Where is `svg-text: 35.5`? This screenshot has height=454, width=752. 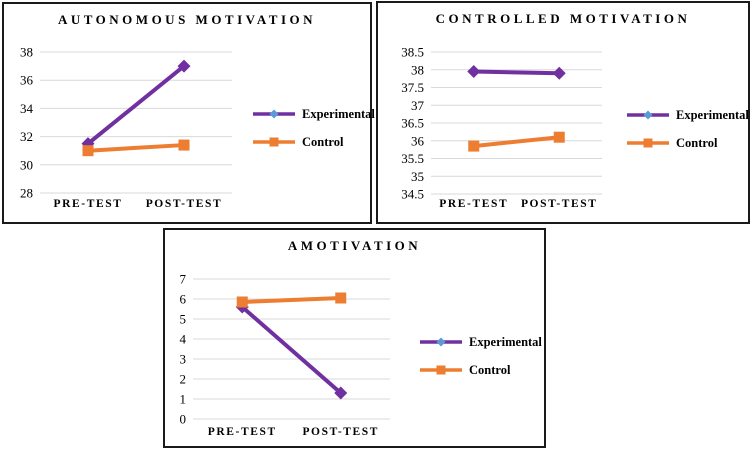
svg-text: 35.5 is located at coordinates (412, 158).